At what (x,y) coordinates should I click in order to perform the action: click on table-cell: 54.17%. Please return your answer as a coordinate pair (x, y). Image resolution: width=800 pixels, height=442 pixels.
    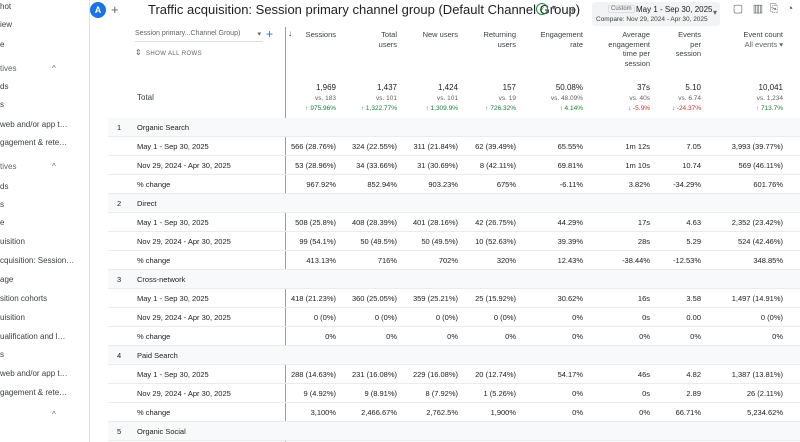
    Looking at the image, I should click on (570, 374).